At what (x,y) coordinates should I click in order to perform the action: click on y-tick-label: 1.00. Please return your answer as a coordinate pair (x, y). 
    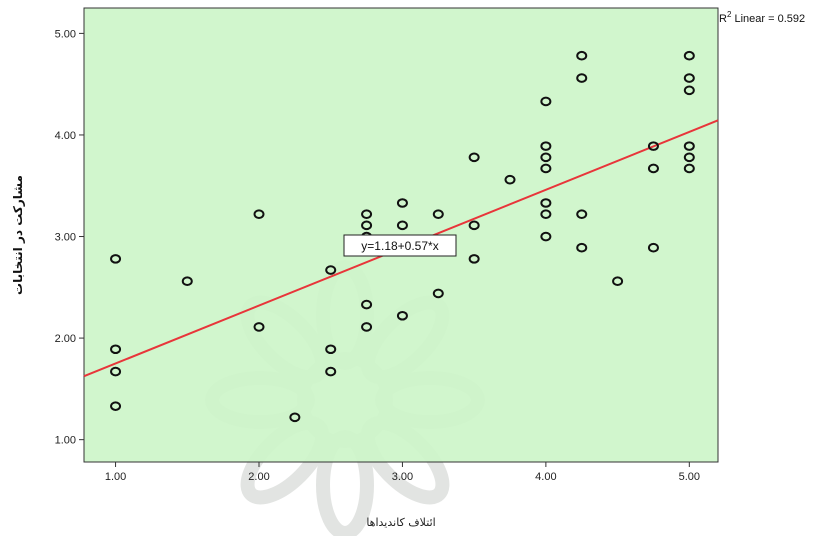
    Looking at the image, I should click on (65, 441).